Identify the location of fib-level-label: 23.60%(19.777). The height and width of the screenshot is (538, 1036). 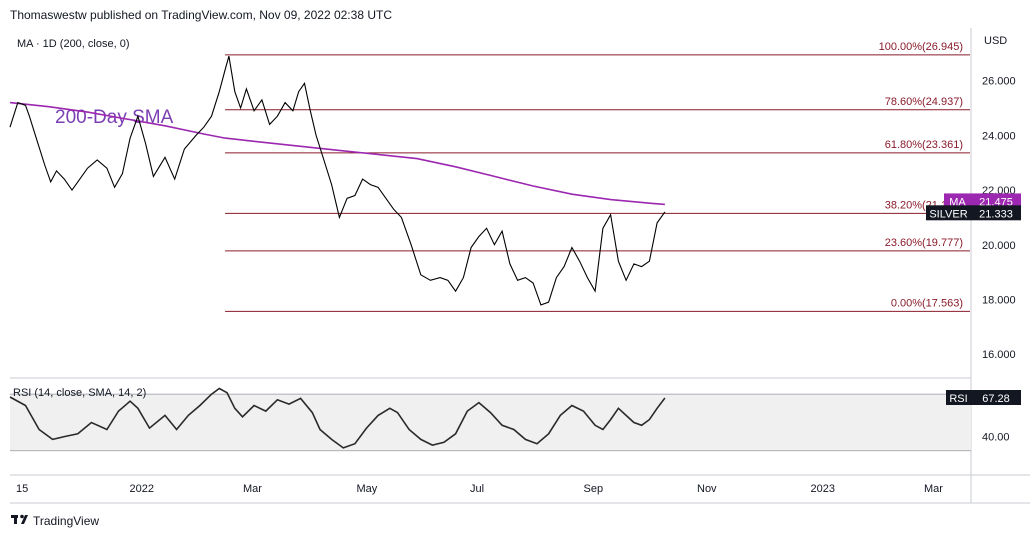
(924, 243).